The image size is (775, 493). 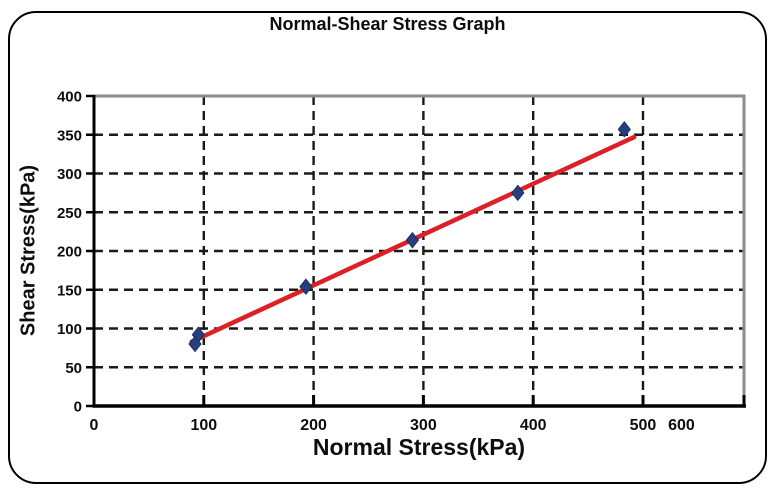 What do you see at coordinates (387, 24) in the screenshot?
I see `chart-title: Normal-Shear Stress Graph` at bounding box center [387, 24].